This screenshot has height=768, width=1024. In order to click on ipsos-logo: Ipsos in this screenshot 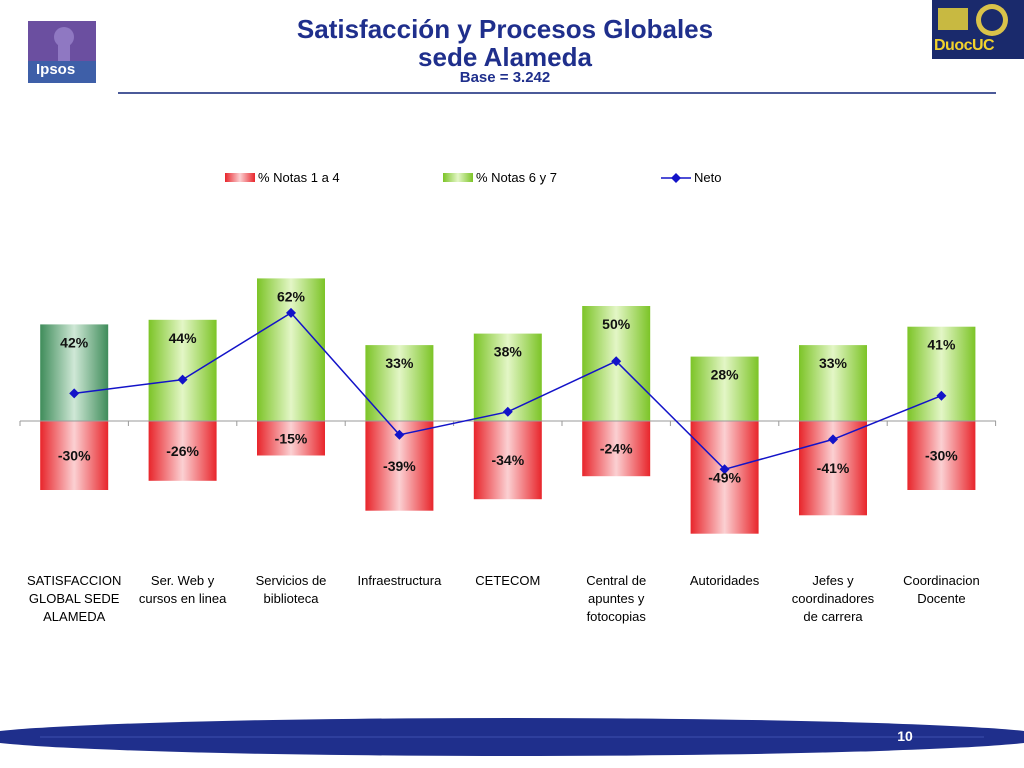, I will do `click(62, 52)`.